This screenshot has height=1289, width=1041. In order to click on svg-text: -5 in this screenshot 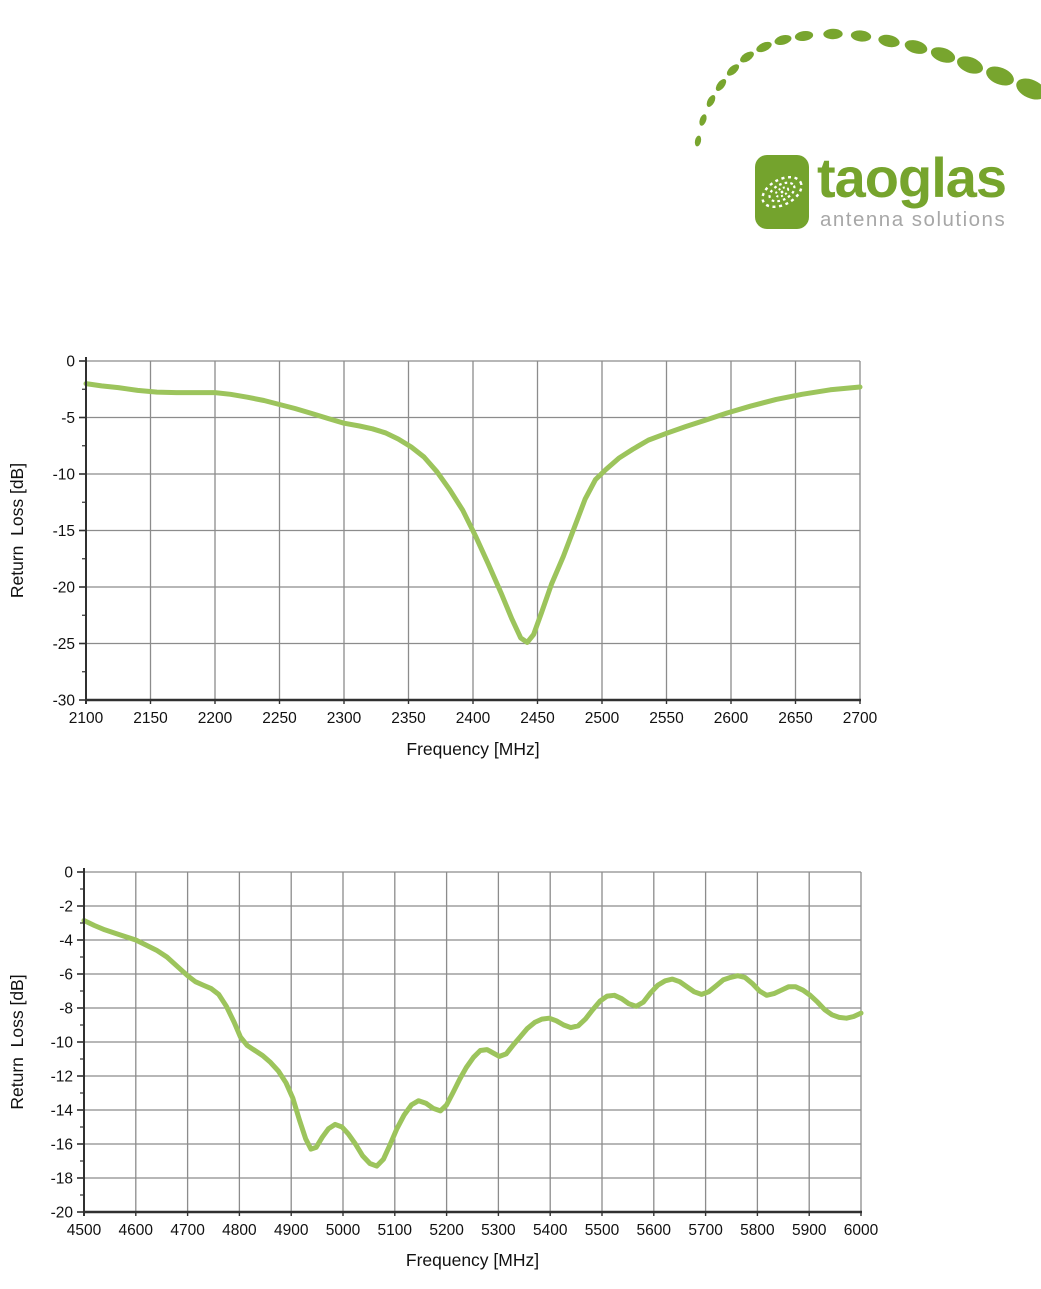, I will do `click(68, 418)`.